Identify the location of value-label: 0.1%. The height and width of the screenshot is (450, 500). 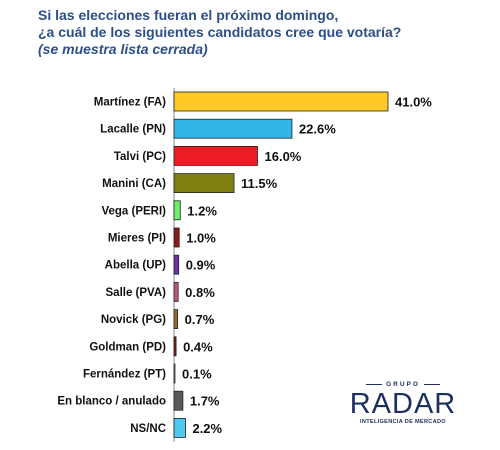
(197, 374).